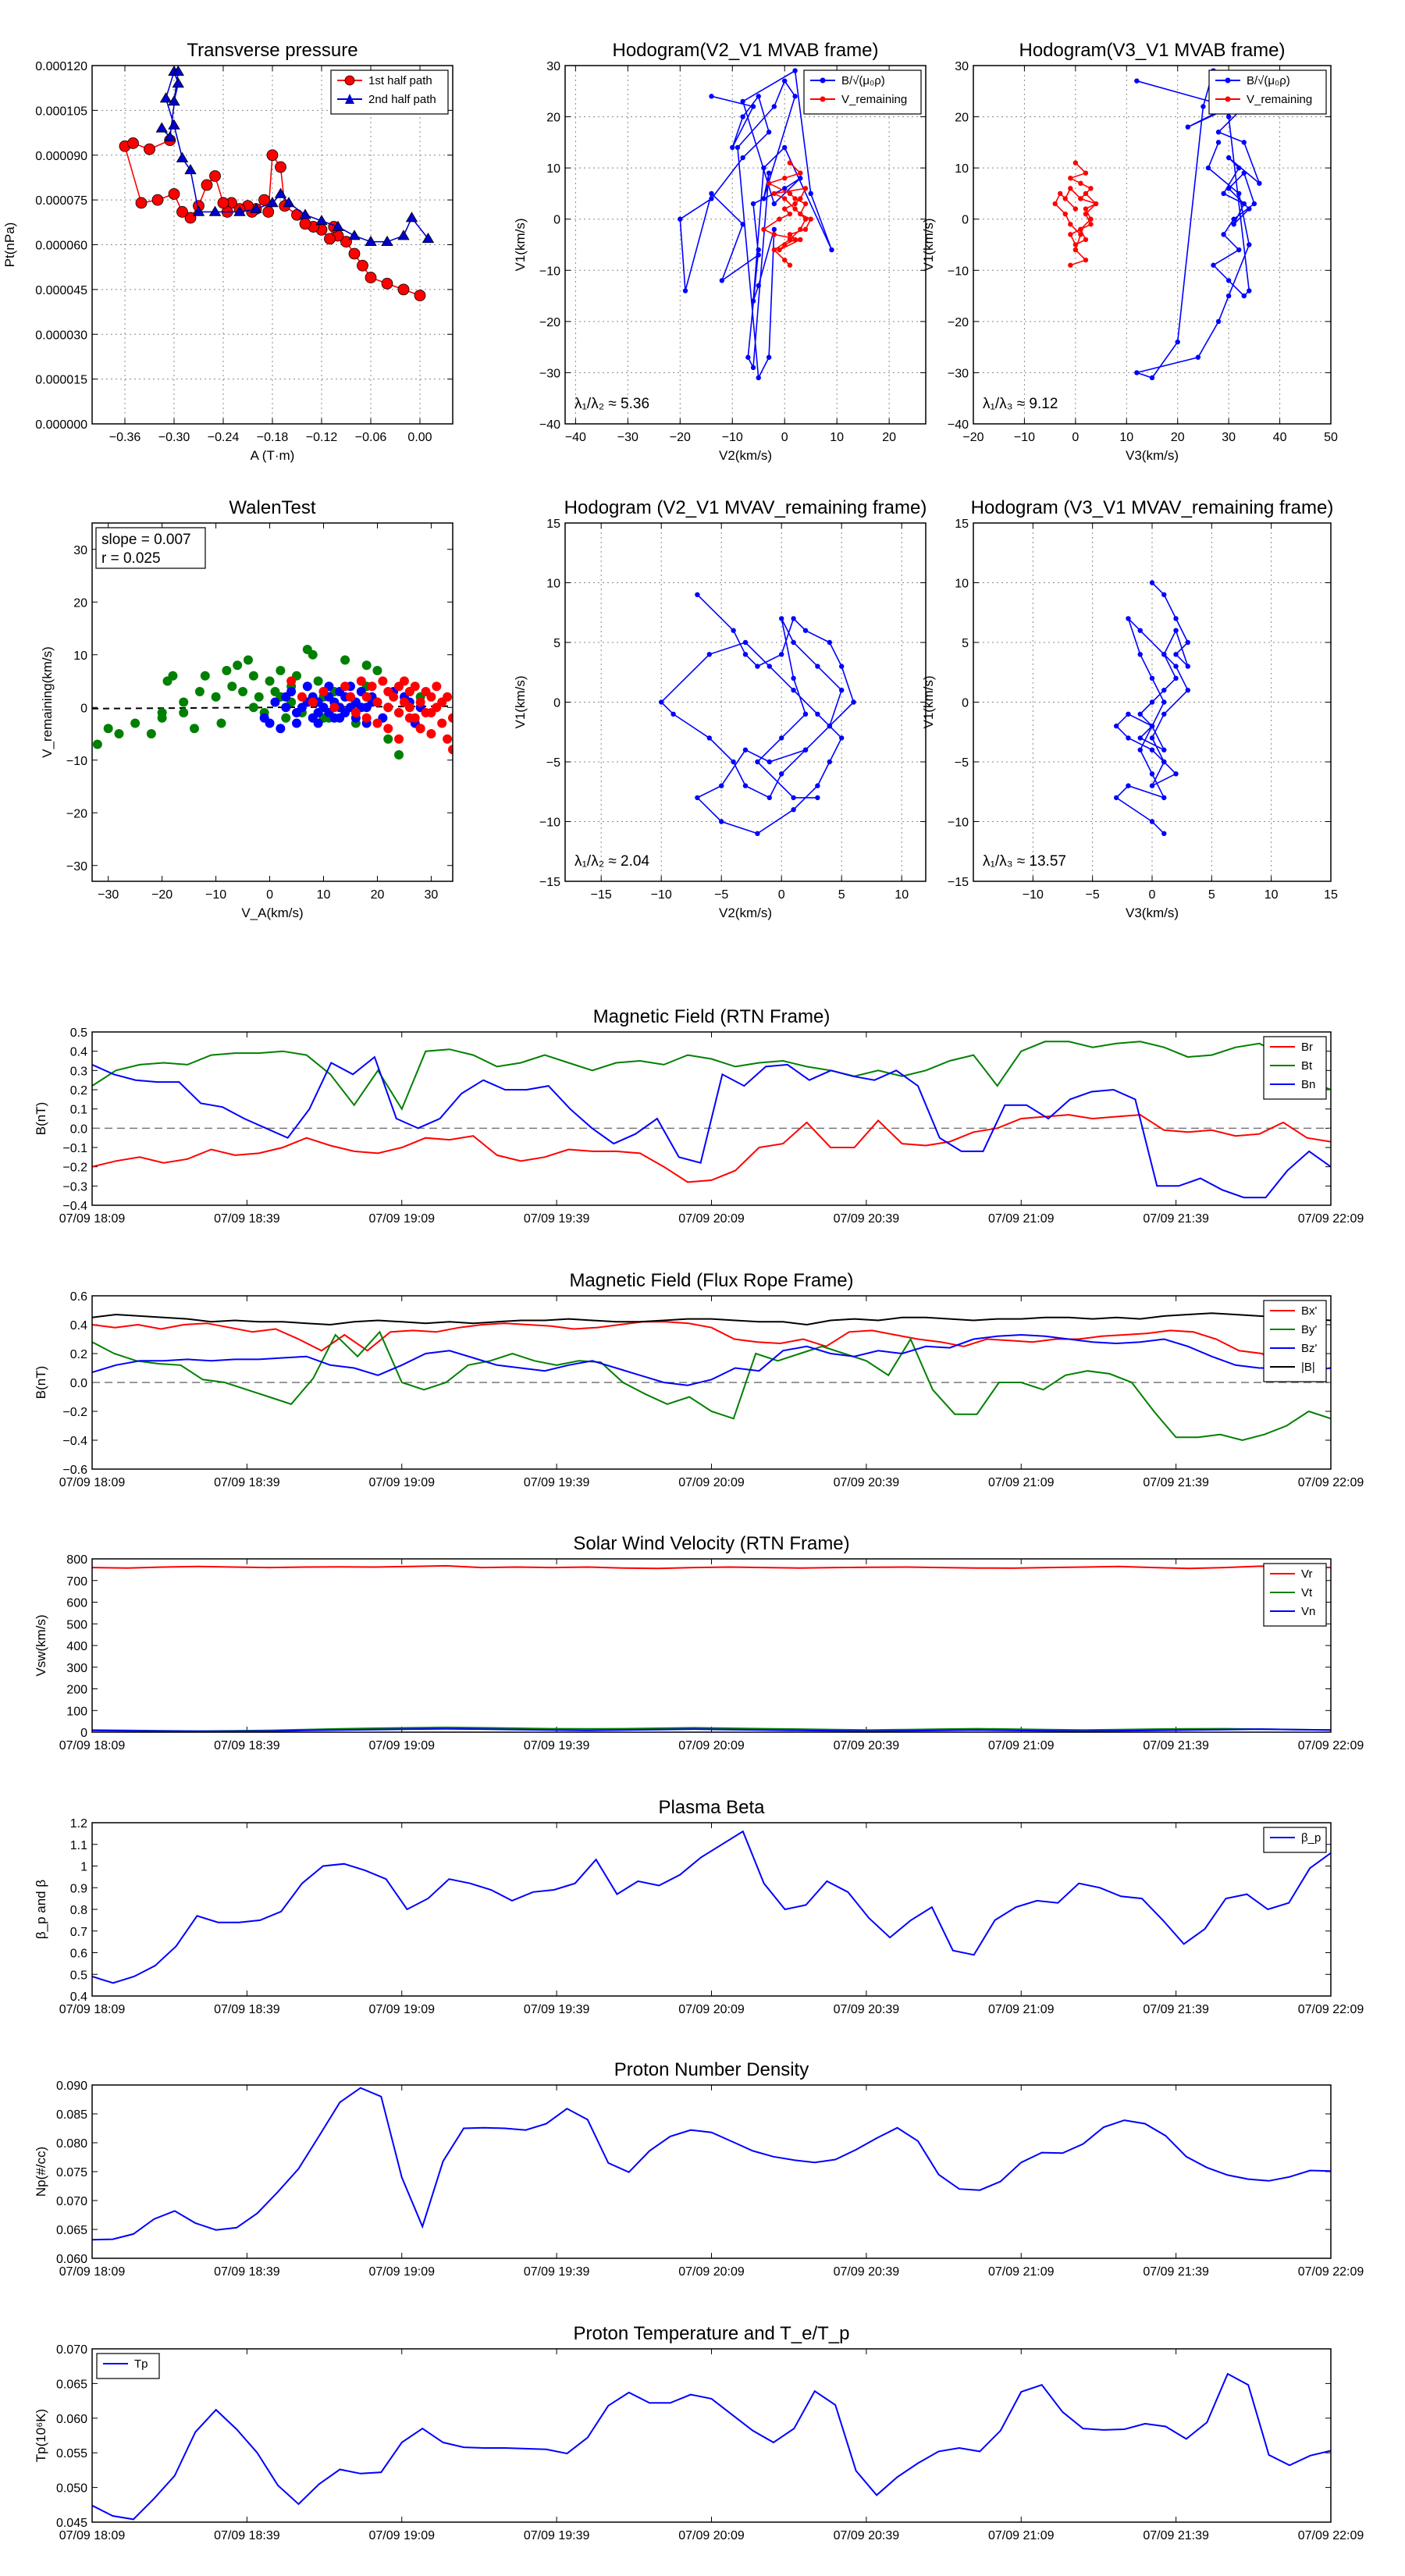 This screenshot has width=1405, height=2576. Describe the element at coordinates (712, 2171) in the screenshot. I see `axes-frame` at that location.